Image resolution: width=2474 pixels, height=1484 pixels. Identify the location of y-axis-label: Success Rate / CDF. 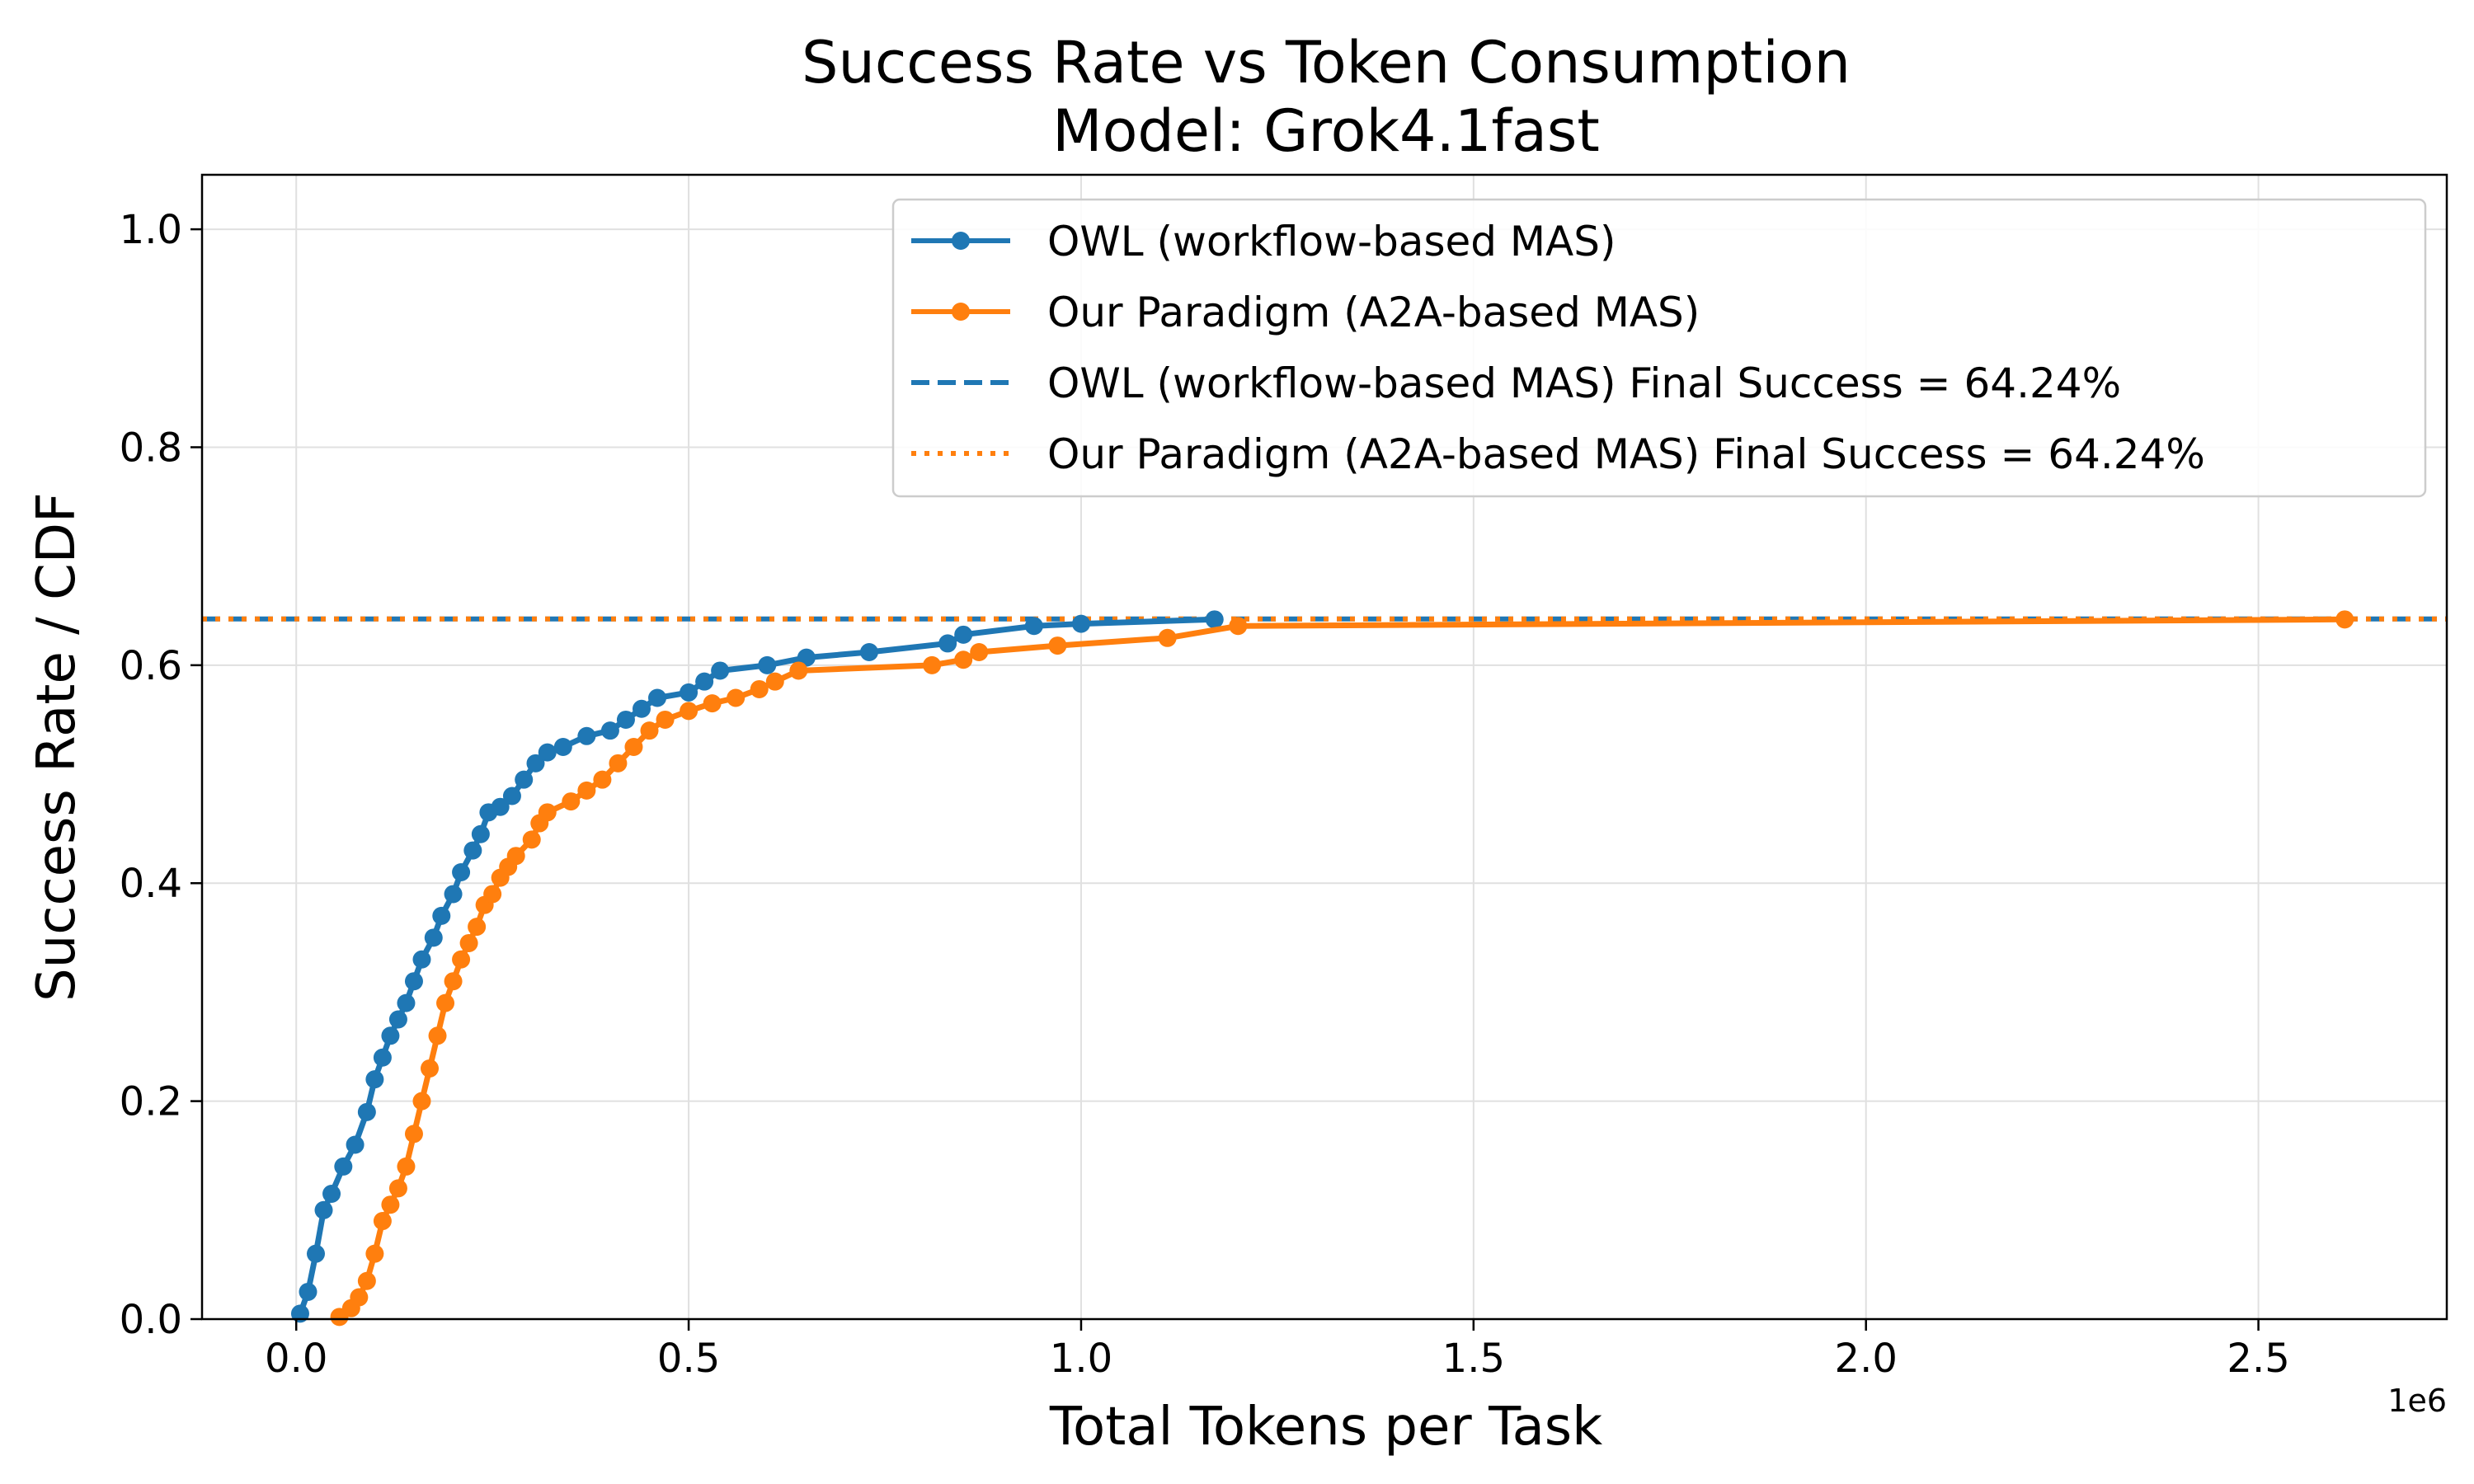
(56, 747).